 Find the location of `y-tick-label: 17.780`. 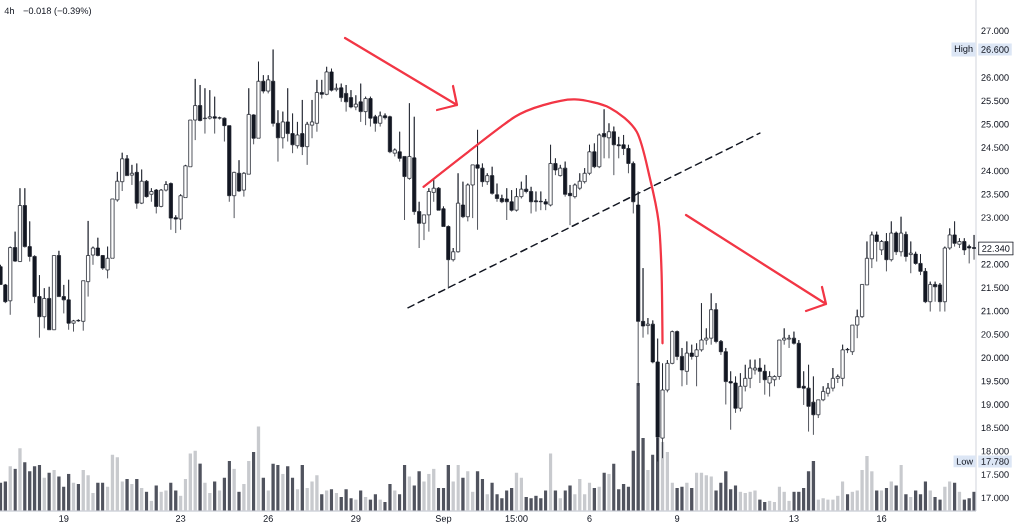

y-tick-label: 17.780 is located at coordinates (995, 461).